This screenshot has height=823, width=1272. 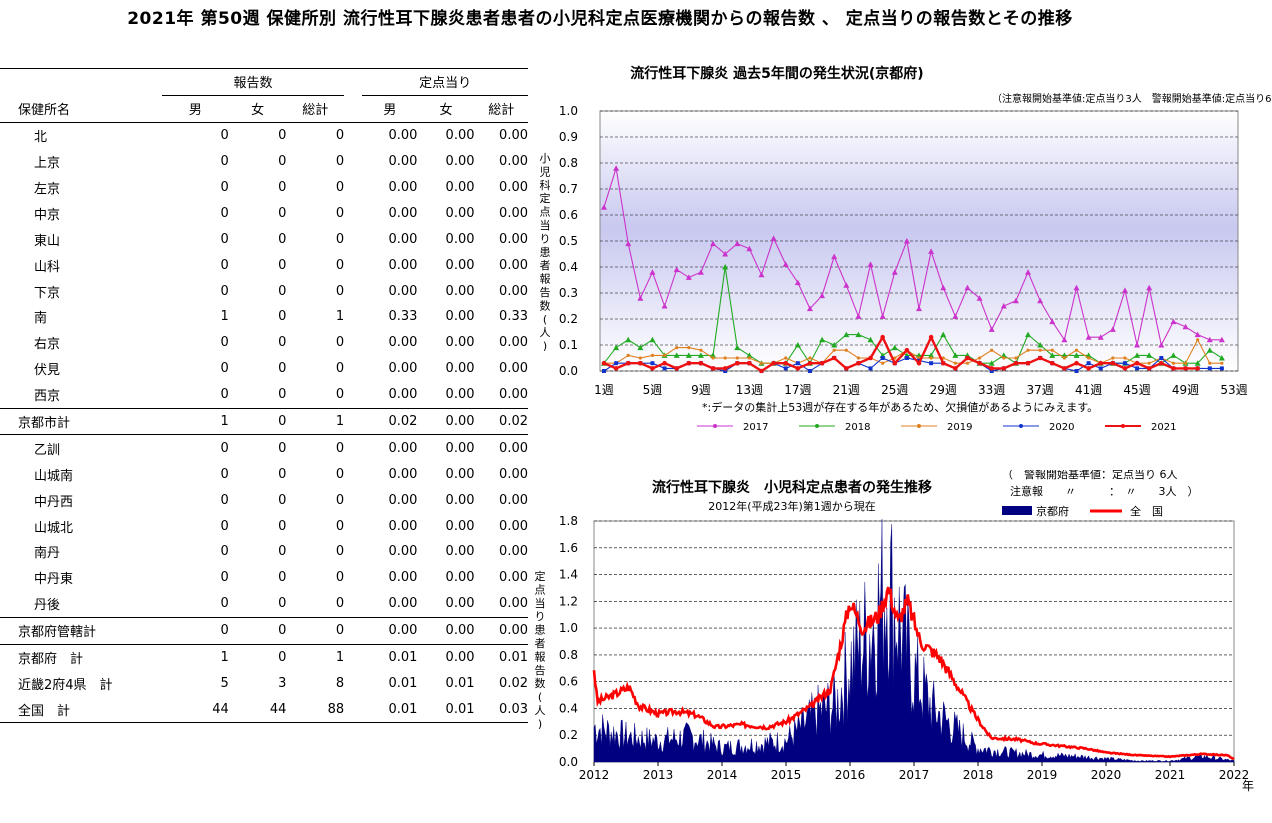 What do you see at coordinates (390, 422) in the screenshot?
I see `row-pp-male: 0.02` at bounding box center [390, 422].